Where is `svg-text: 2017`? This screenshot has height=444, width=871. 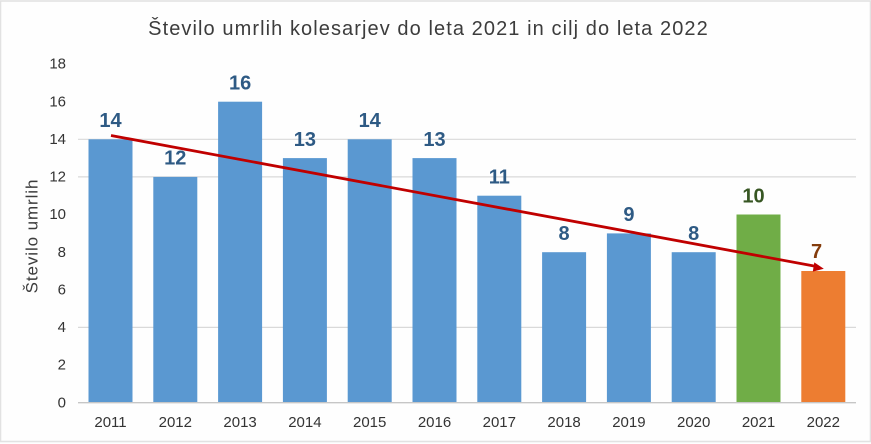
svg-text: 2017 is located at coordinates (499, 422).